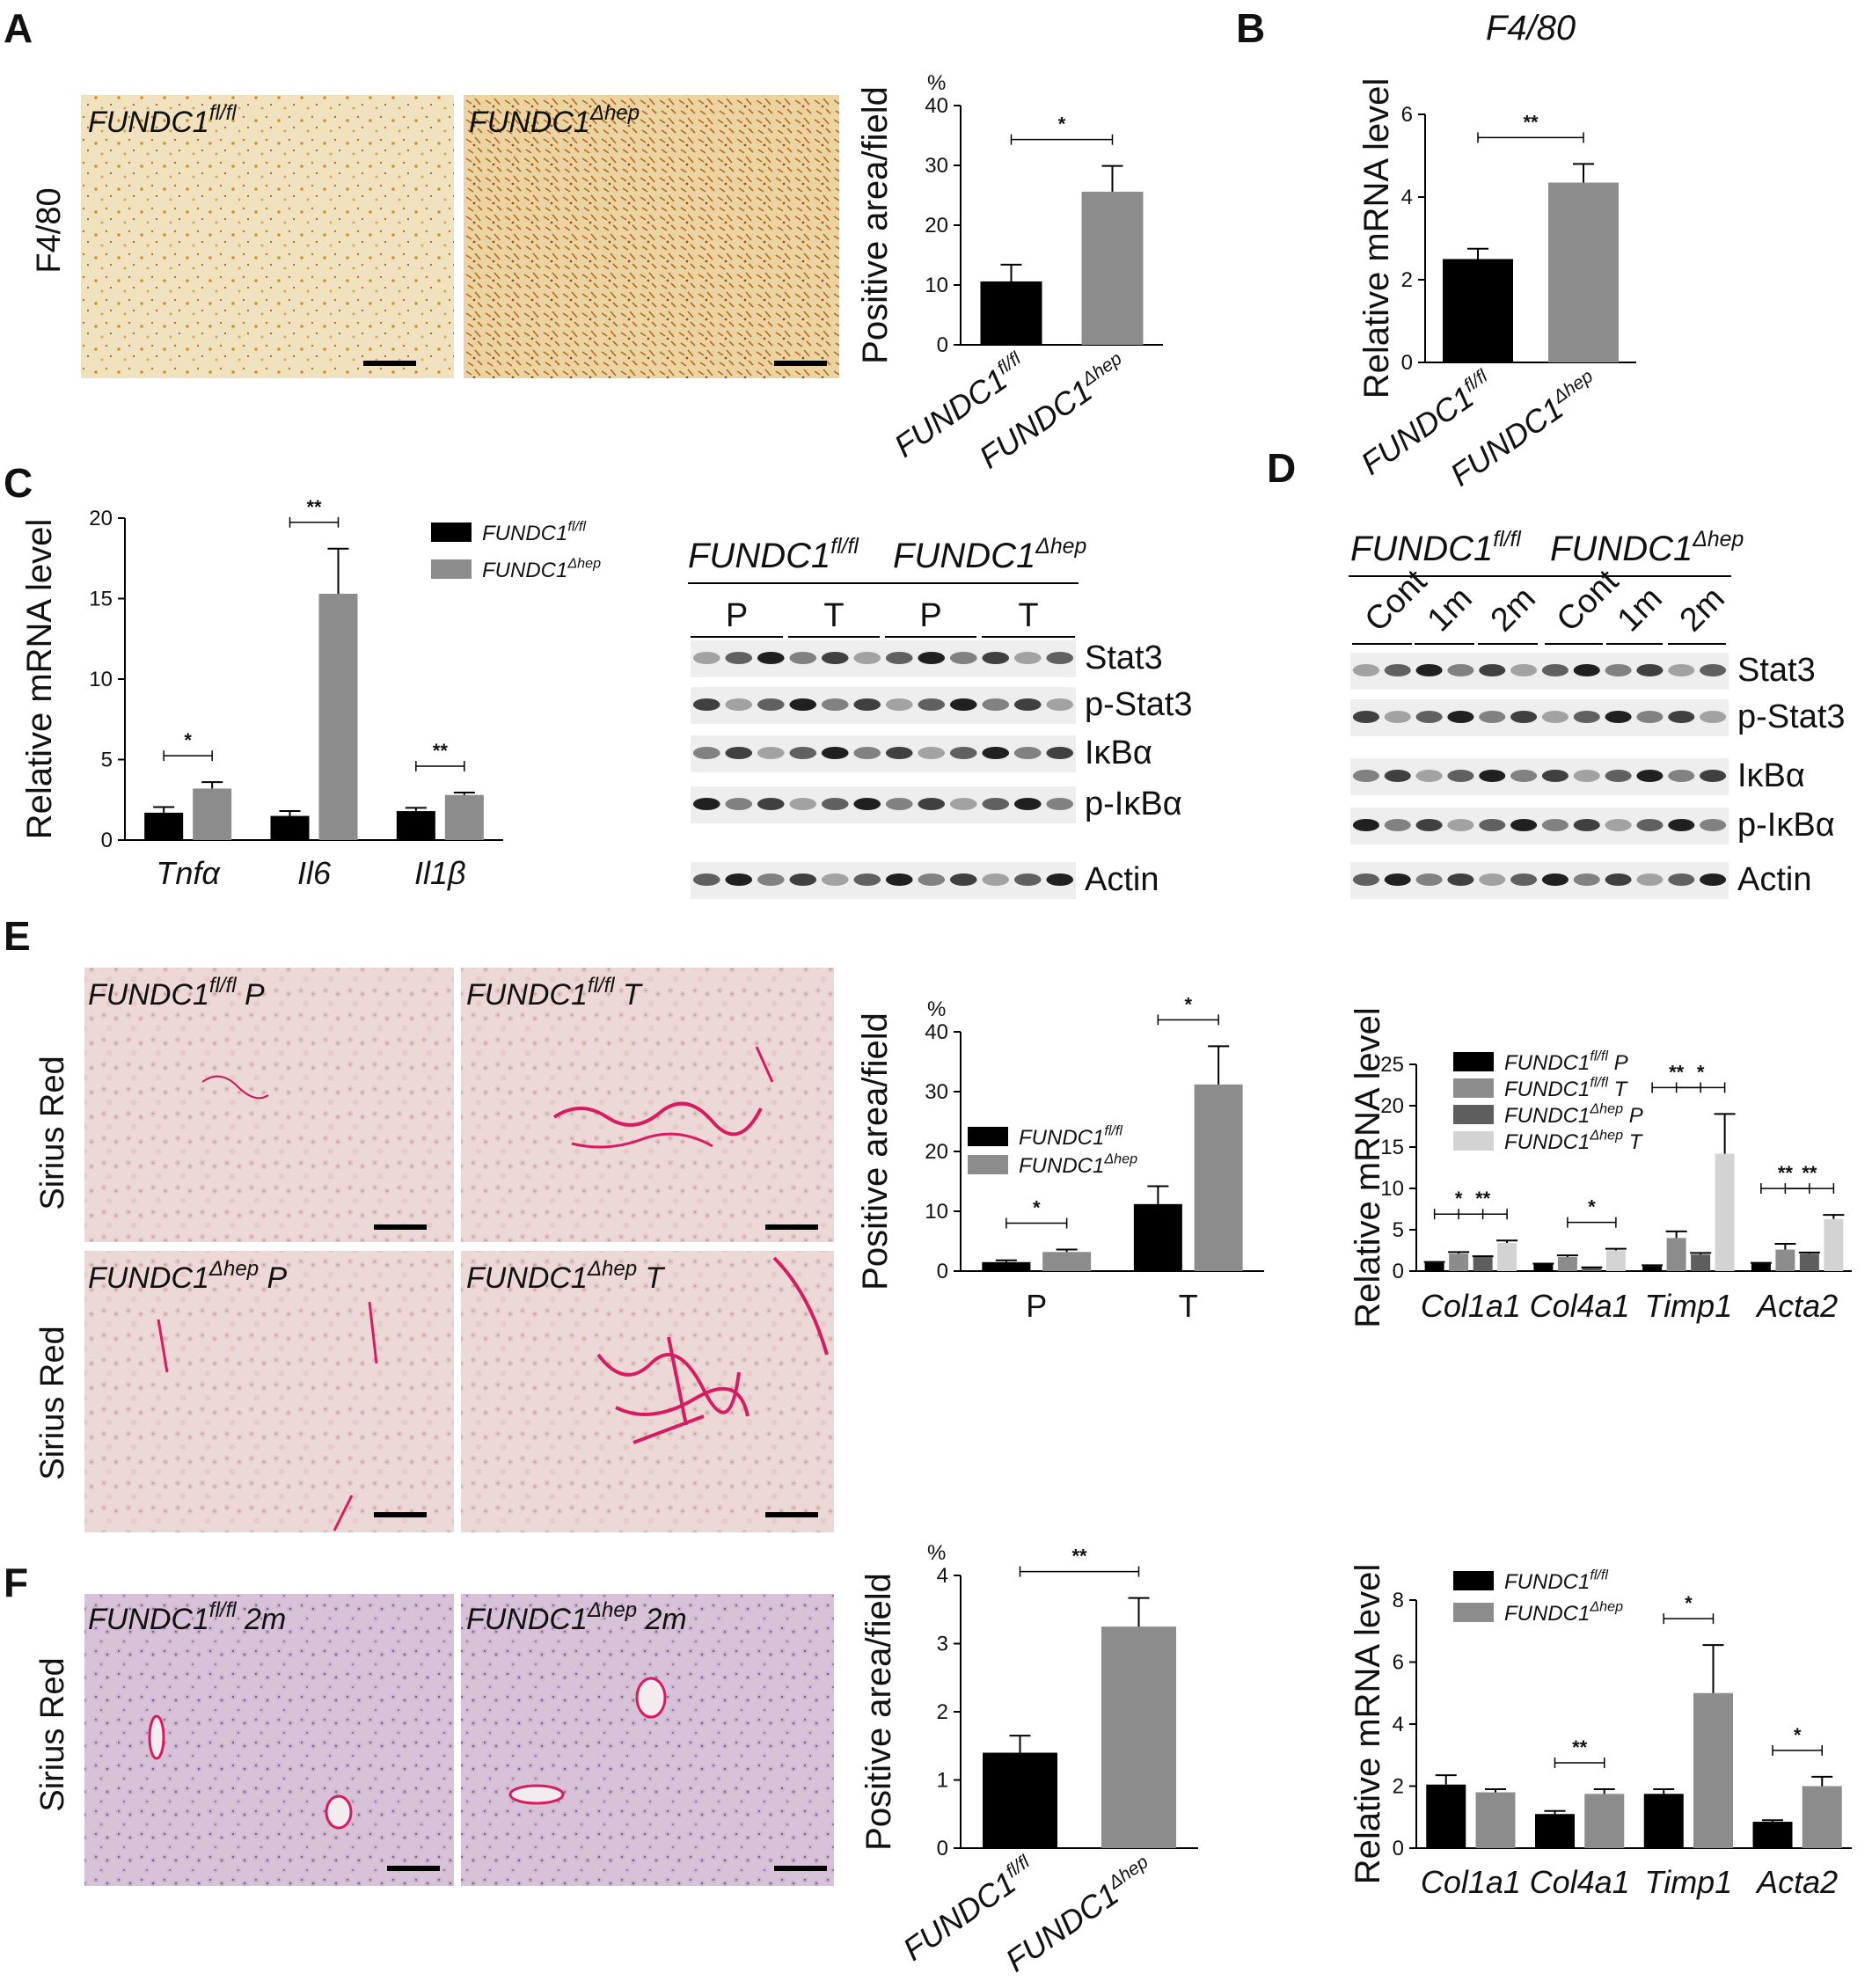 The image size is (1872, 1988). What do you see at coordinates (1407, 115) in the screenshot?
I see `y-tick-label: 6` at bounding box center [1407, 115].